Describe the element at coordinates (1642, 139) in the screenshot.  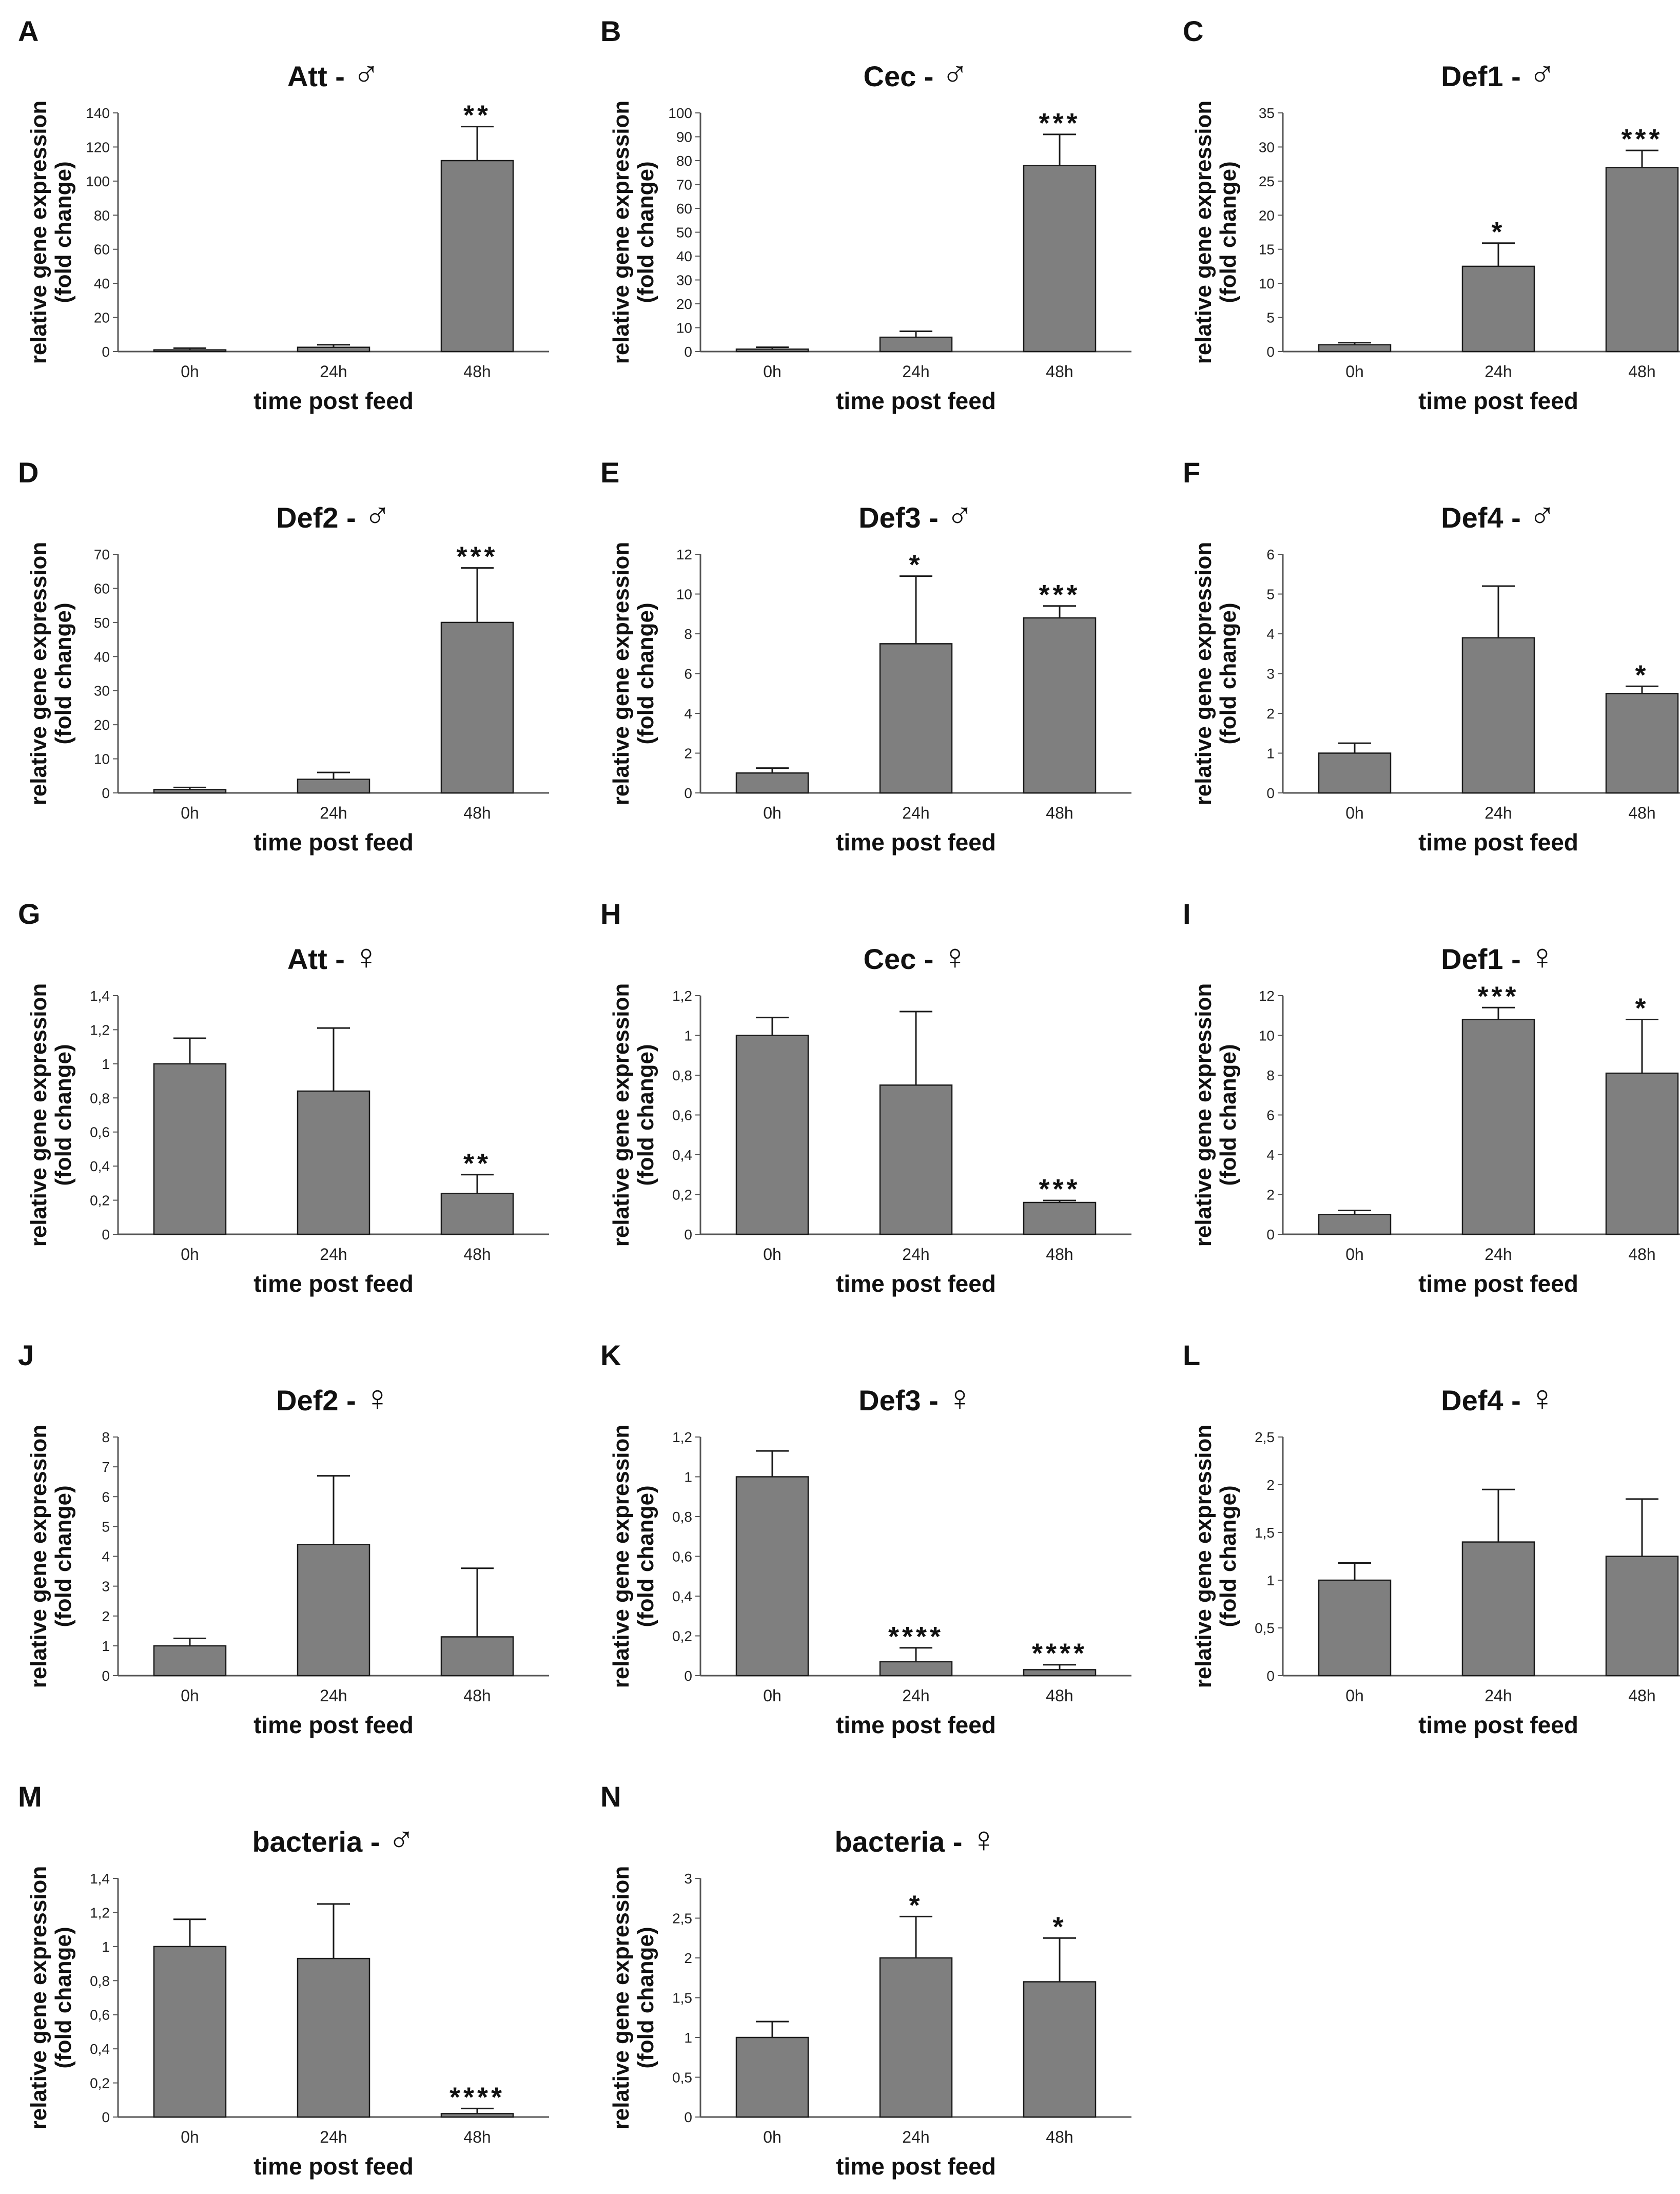
I see `significance-stars: ***` at that location.